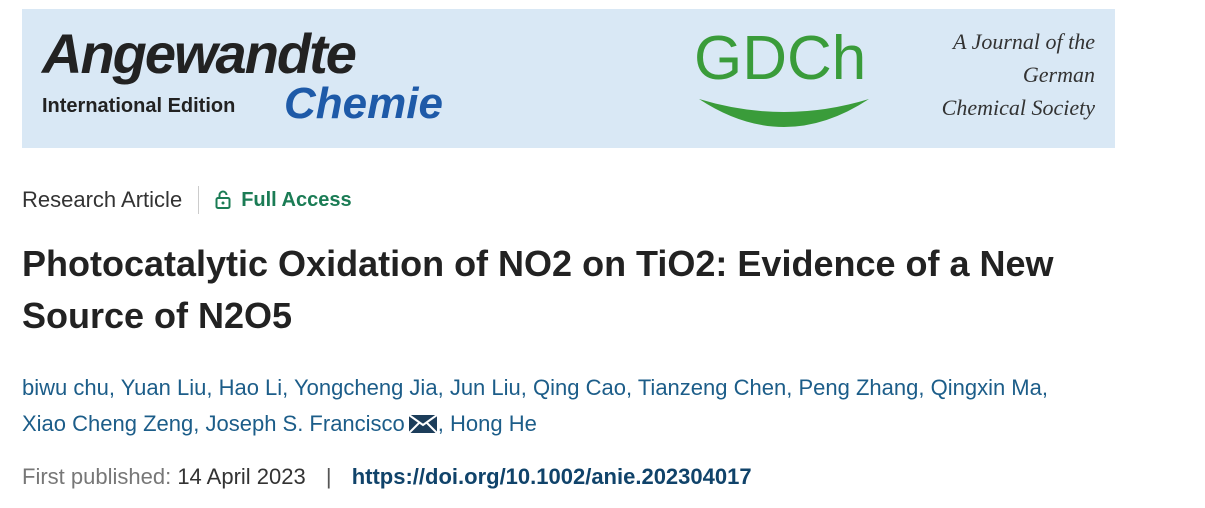  Describe the element at coordinates (712, 387) in the screenshot. I see `author-name: Tianzeng Chen` at that location.